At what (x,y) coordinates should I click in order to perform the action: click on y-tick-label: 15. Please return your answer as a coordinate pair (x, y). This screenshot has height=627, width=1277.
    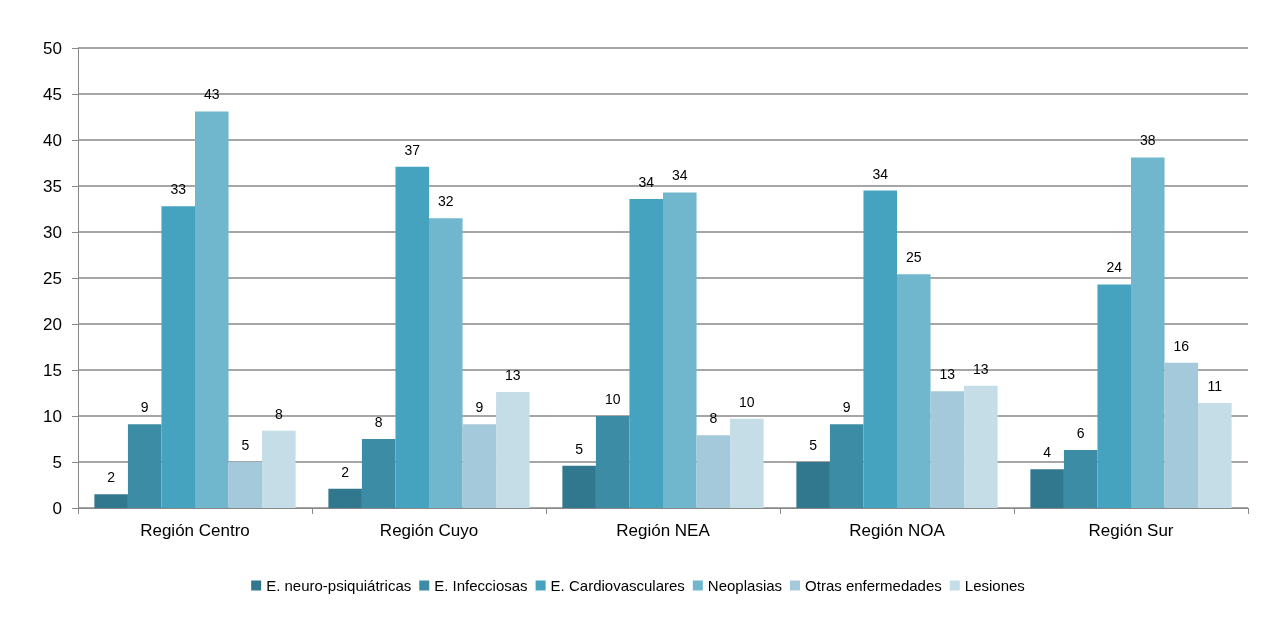
    Looking at the image, I should click on (52, 370).